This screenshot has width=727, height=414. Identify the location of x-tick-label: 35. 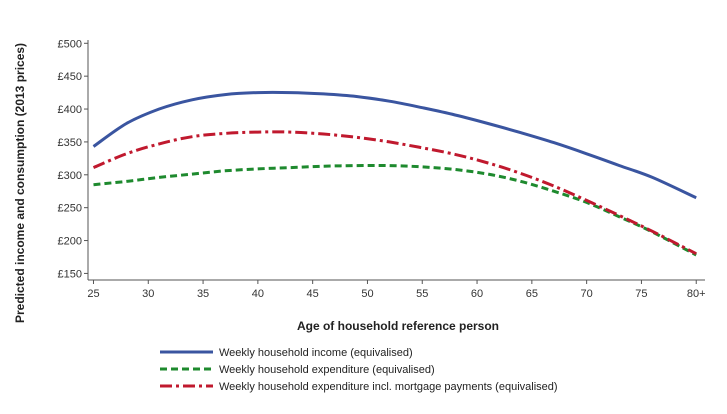
(203, 294).